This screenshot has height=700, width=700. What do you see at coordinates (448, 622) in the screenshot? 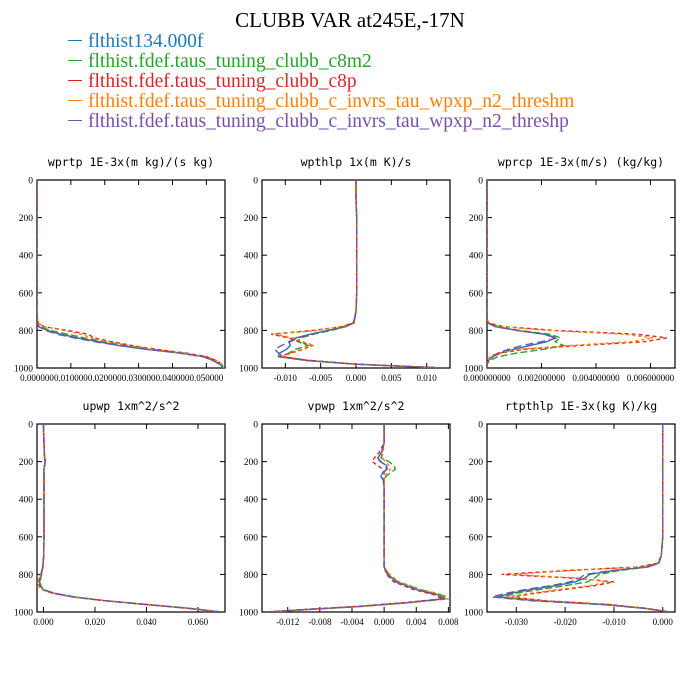
I see `x-tick-label: 0.008` at bounding box center [448, 622].